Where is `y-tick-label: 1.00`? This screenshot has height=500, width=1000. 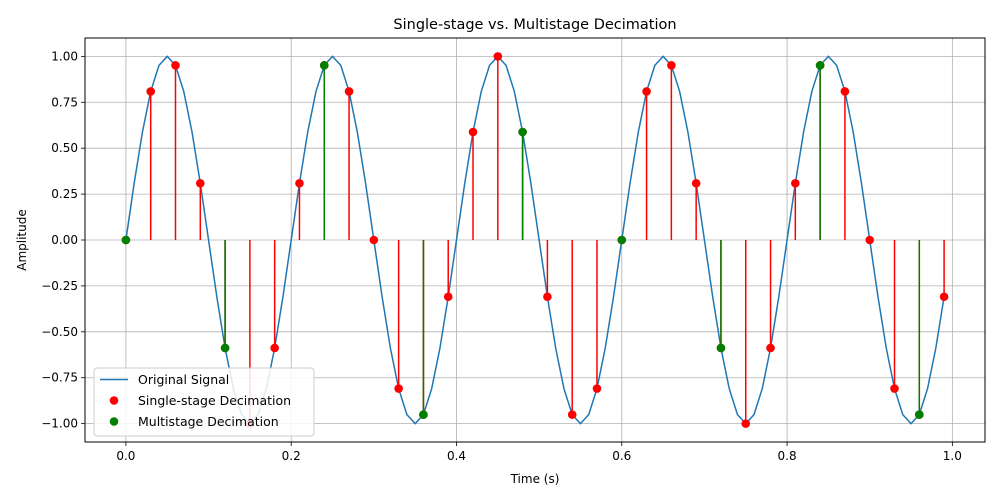 y-tick-label: 1.00 is located at coordinates (64, 56).